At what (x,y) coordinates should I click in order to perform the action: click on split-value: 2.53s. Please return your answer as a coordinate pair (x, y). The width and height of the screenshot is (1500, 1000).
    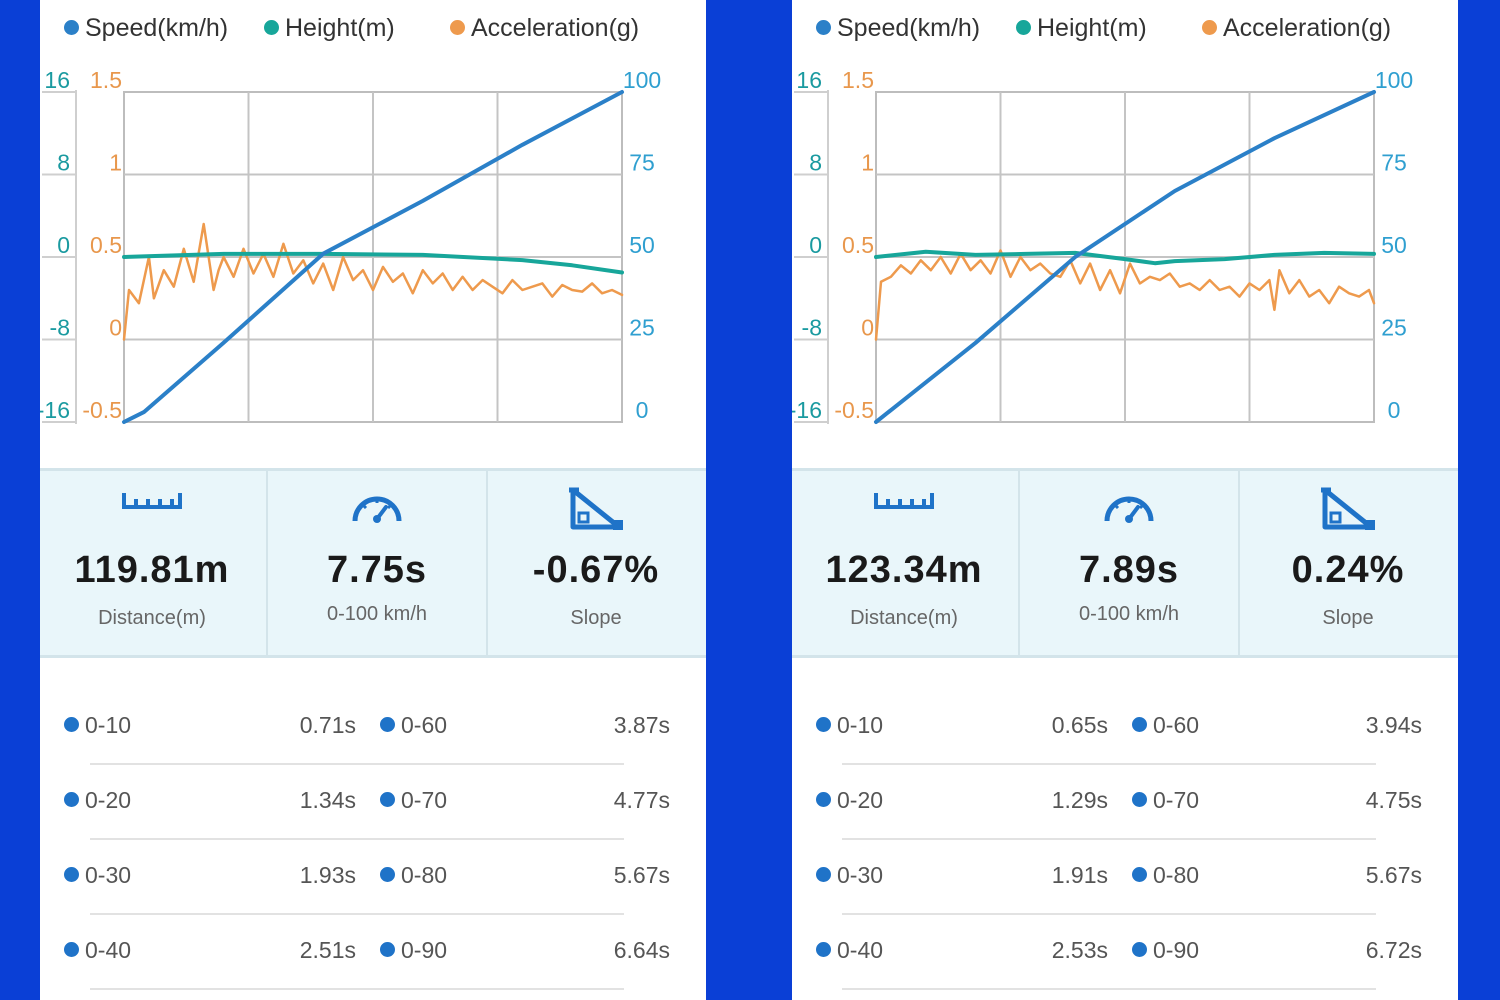
    Looking at the image, I should click on (1079, 950).